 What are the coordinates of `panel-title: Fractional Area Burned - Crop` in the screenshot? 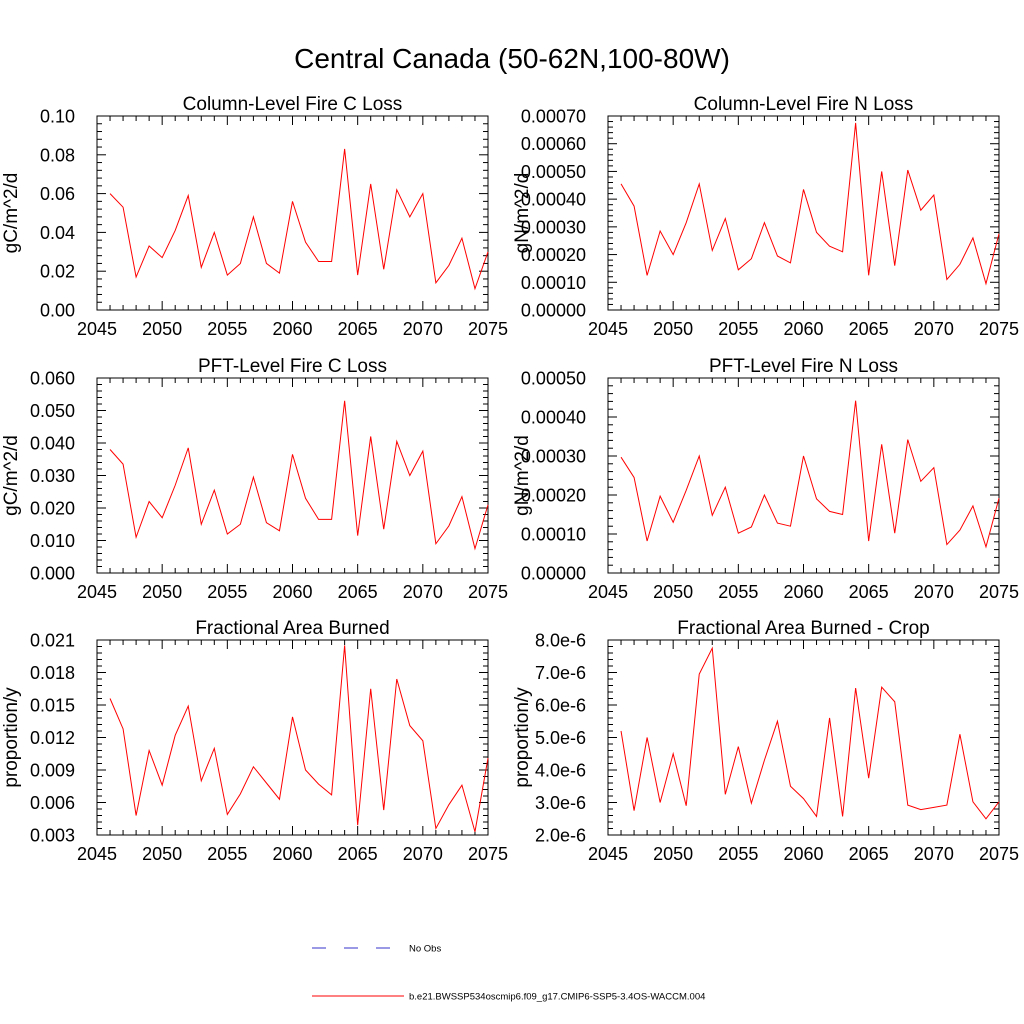 It's located at (803, 628).